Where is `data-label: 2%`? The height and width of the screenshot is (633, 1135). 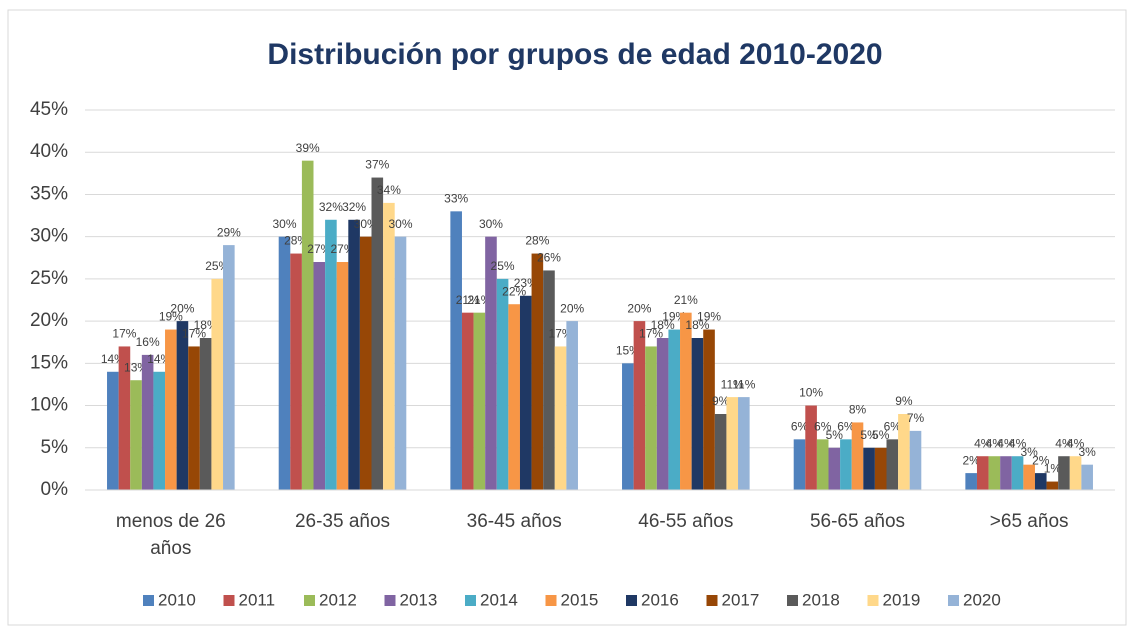 data-label: 2% is located at coordinates (971, 460).